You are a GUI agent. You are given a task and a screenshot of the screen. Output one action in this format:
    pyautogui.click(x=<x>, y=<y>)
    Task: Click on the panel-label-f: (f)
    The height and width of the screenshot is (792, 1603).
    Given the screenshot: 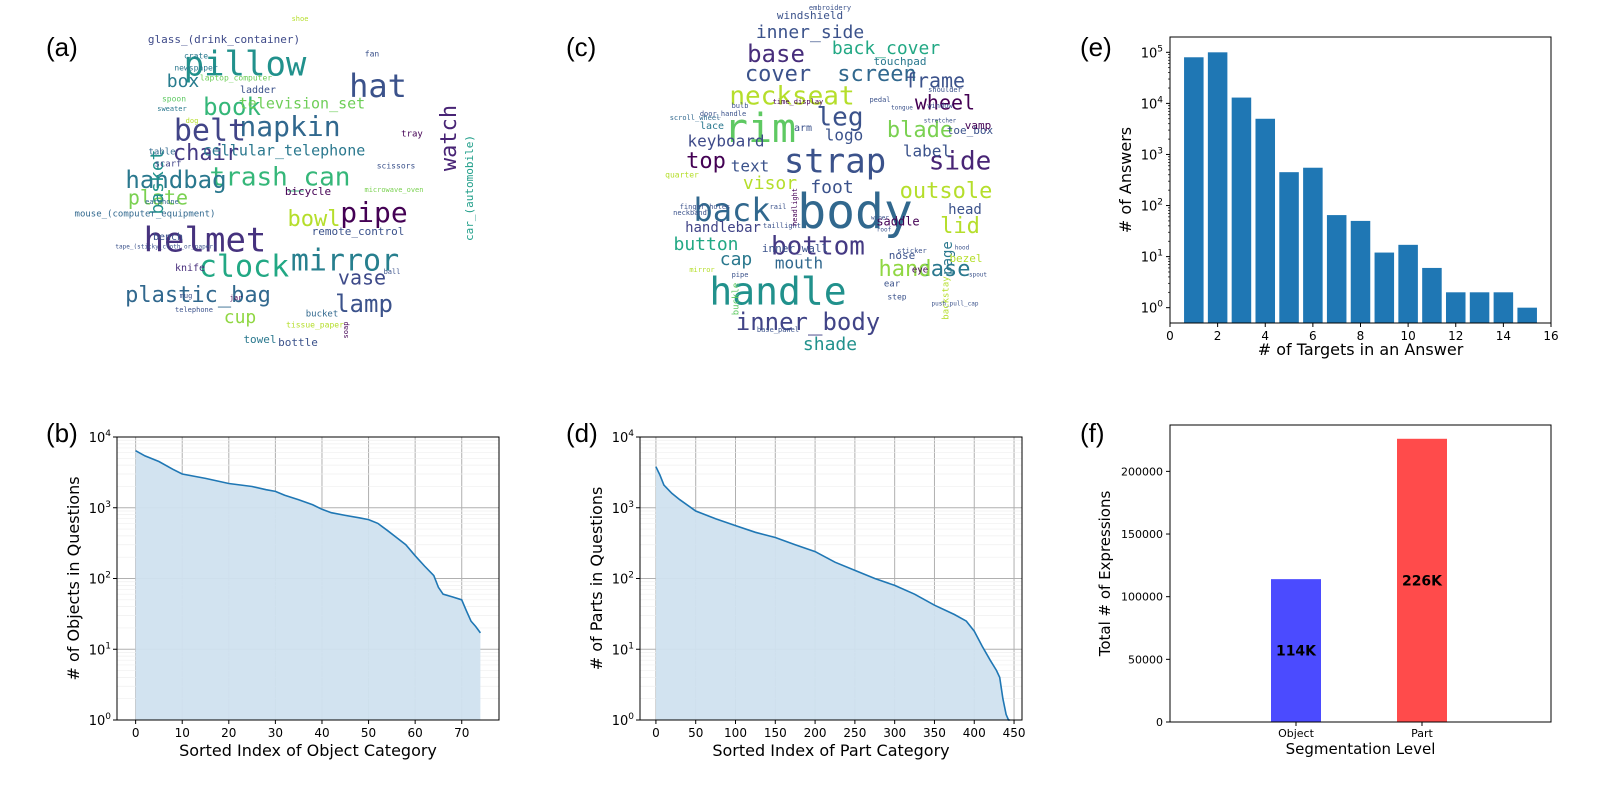 What is the action you would take?
    pyautogui.click(x=1092, y=433)
    